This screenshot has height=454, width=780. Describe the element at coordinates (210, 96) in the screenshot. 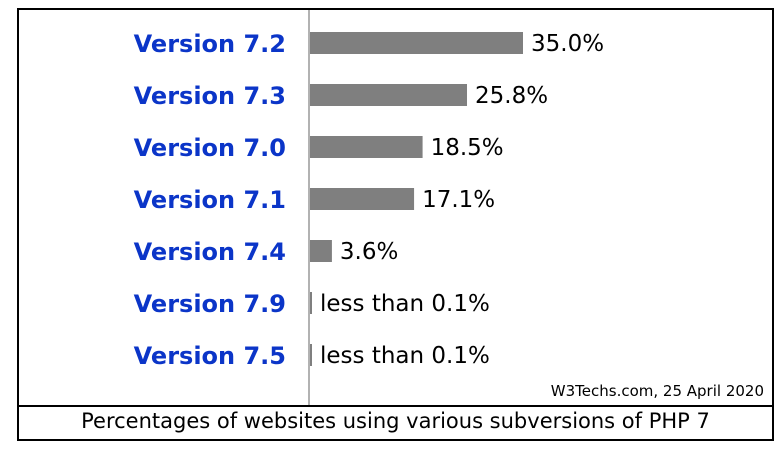

I see `category-label: Version 7.3` at that location.